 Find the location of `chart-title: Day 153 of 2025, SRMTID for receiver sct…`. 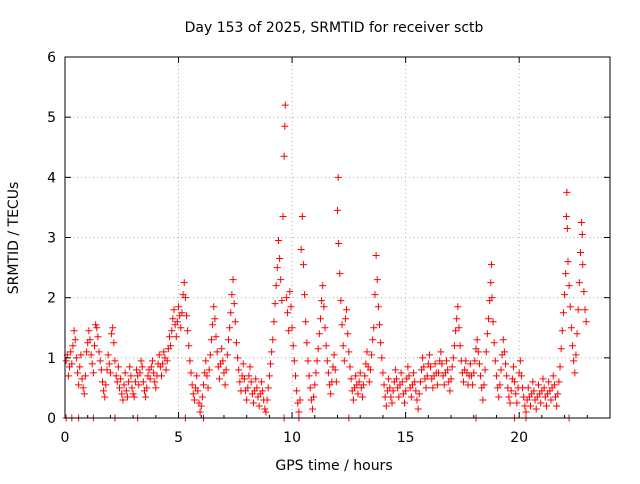

chart-title: Day 153 of 2025, SRMTID for receiver sct… is located at coordinates (334, 28).